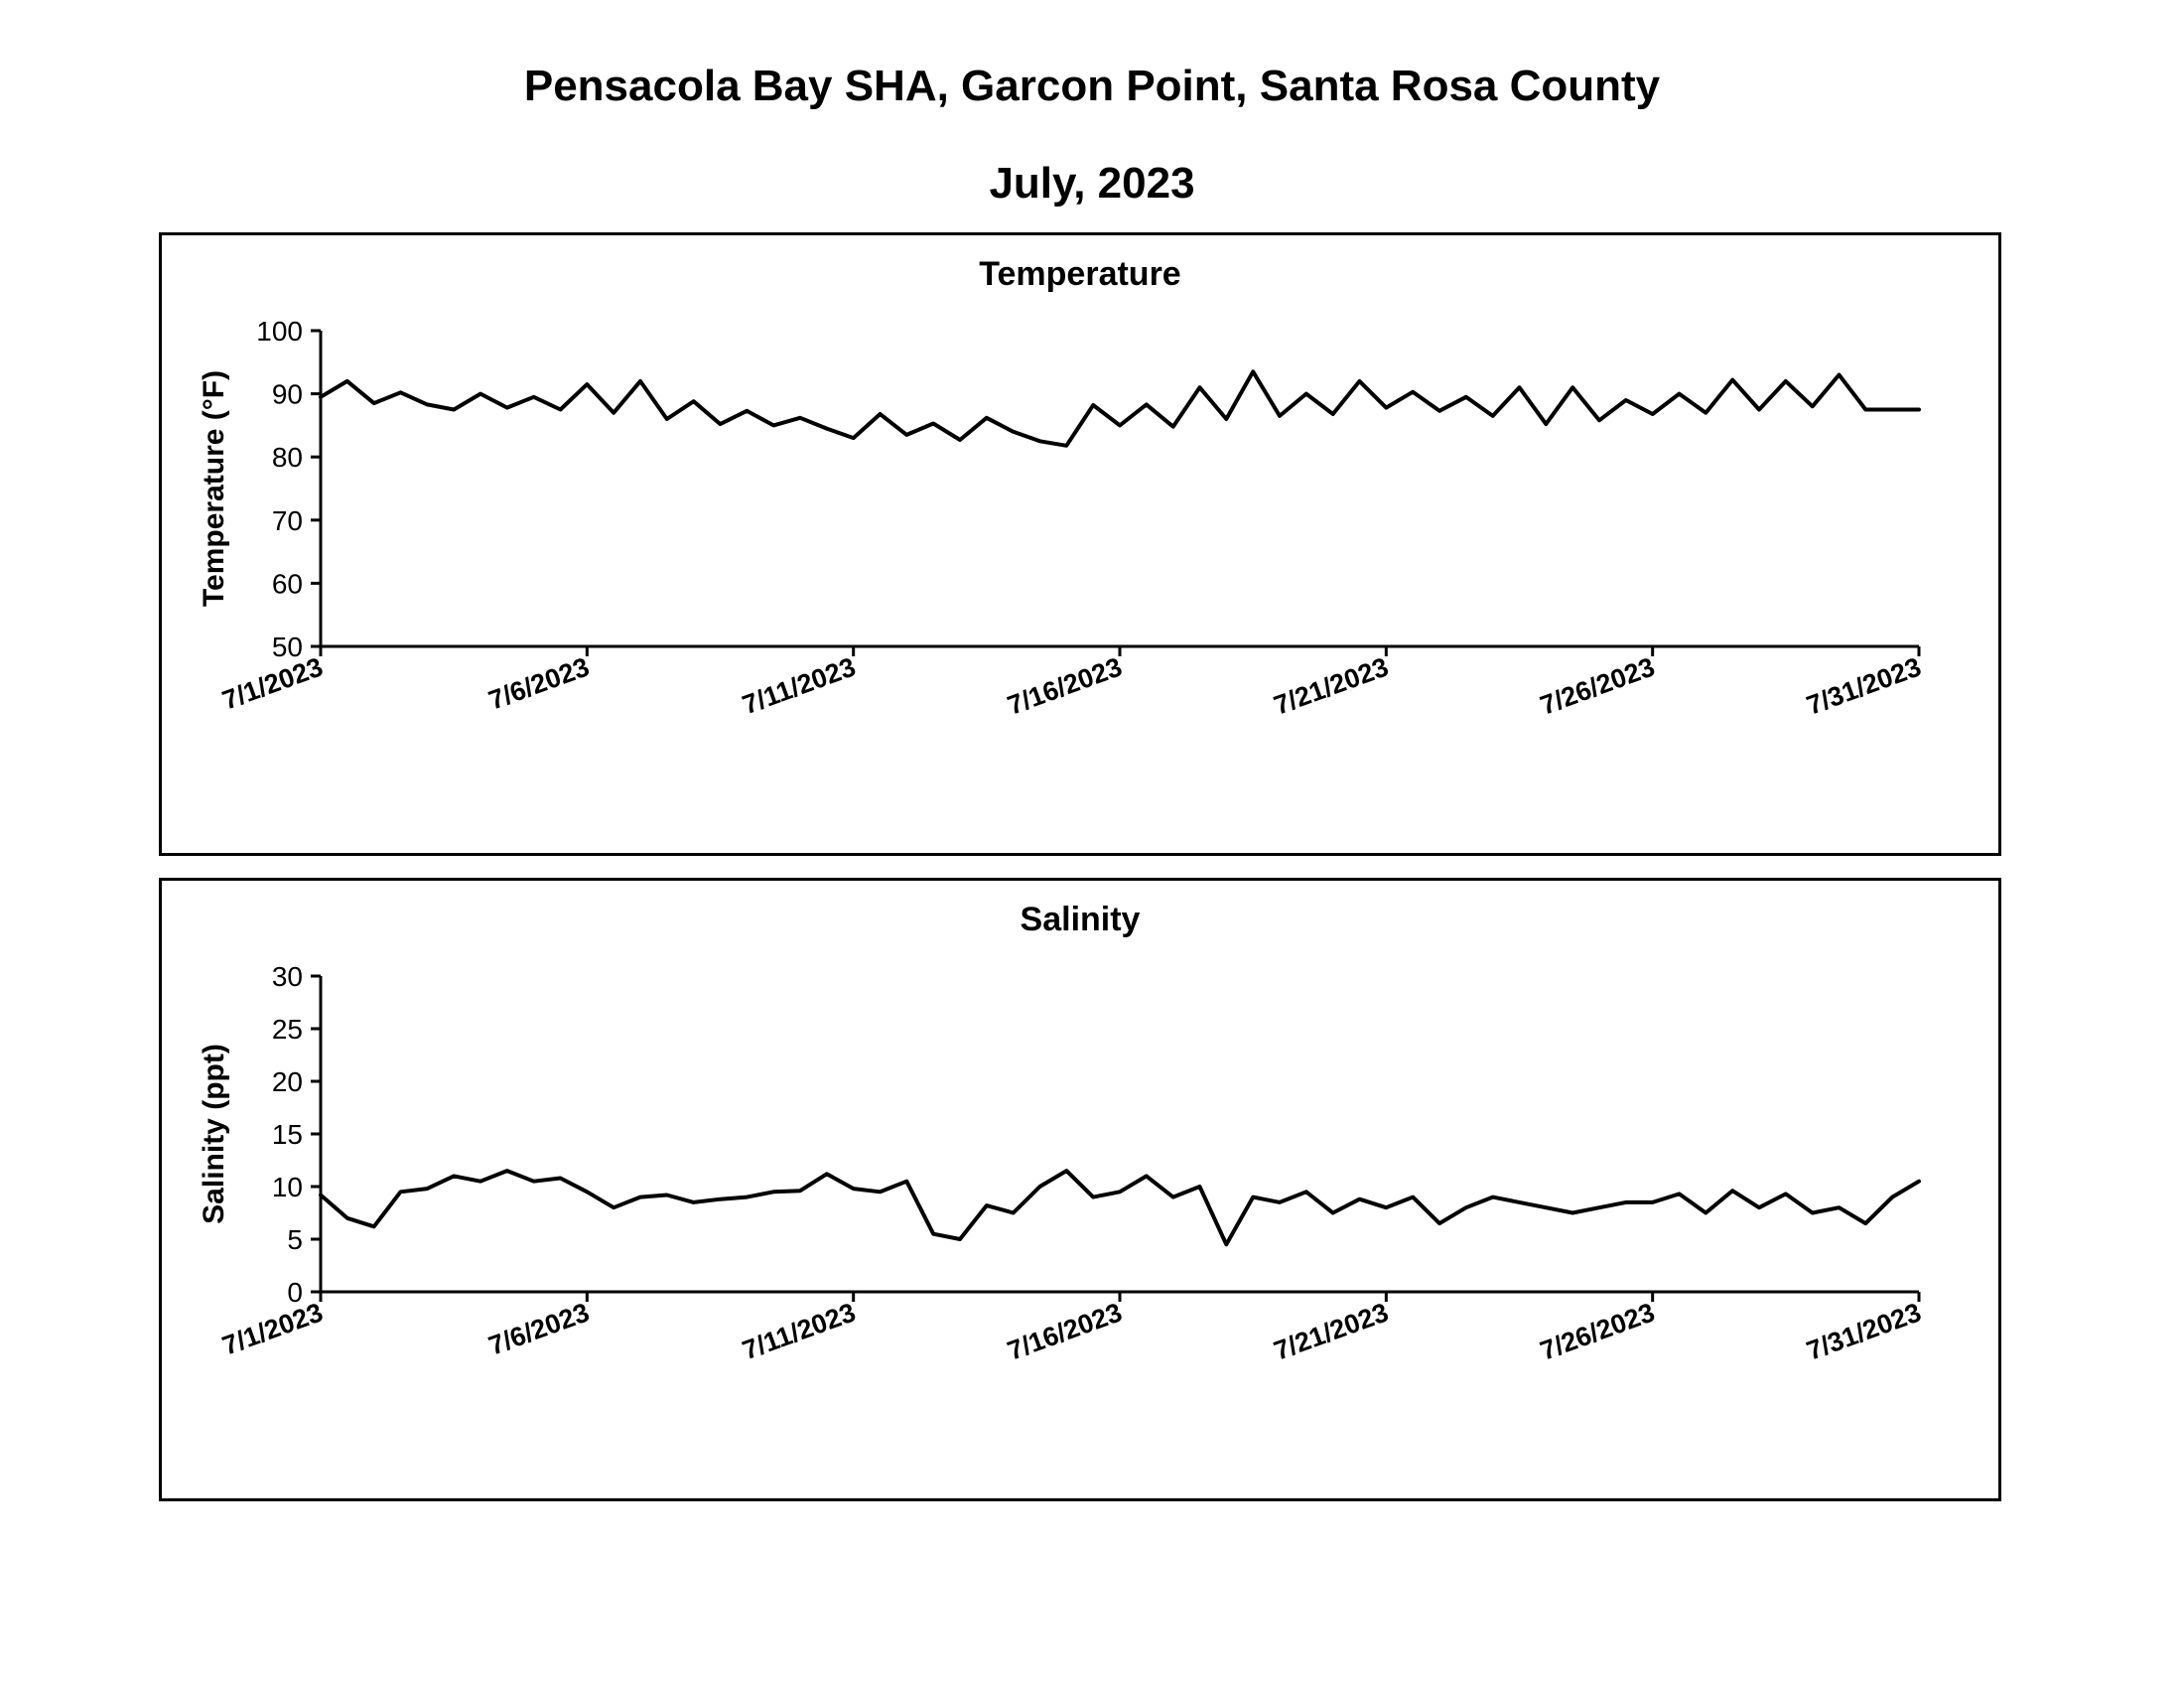  What do you see at coordinates (214, 488) in the screenshot?
I see `temperature-y-axis-title: Temperature (°F)` at bounding box center [214, 488].